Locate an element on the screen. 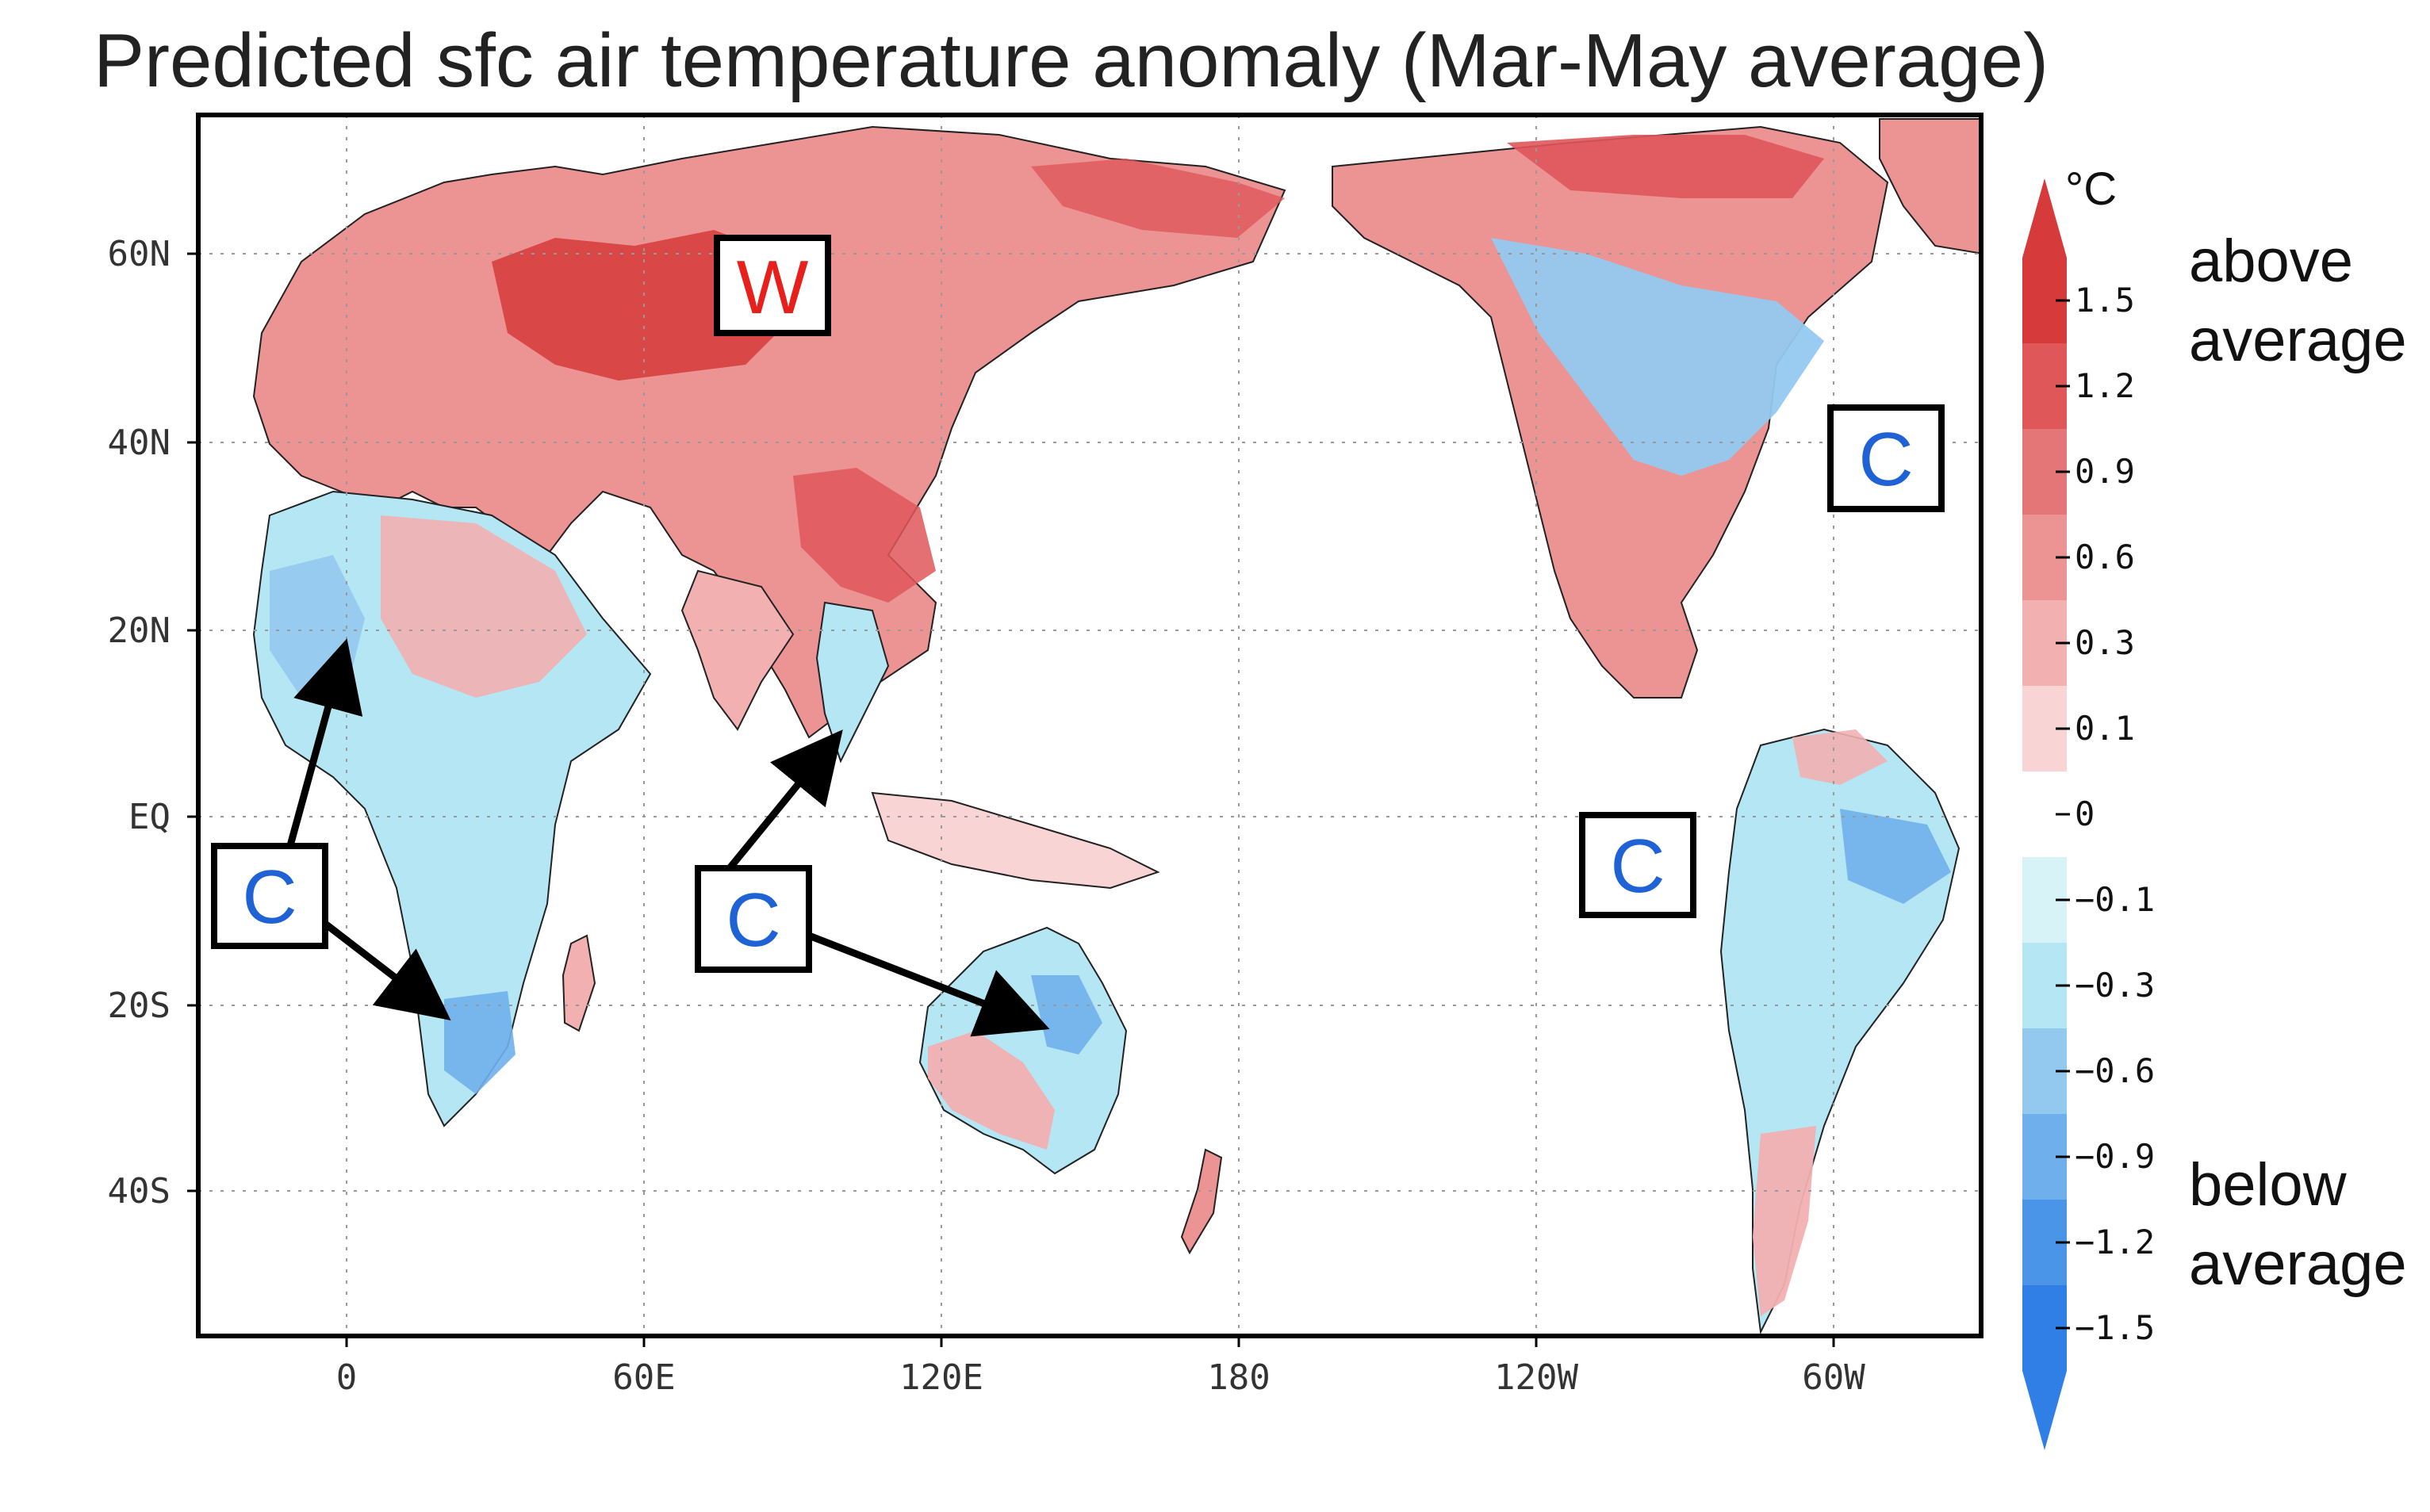  colorbar-unit: °C is located at coordinates (2091, 189).